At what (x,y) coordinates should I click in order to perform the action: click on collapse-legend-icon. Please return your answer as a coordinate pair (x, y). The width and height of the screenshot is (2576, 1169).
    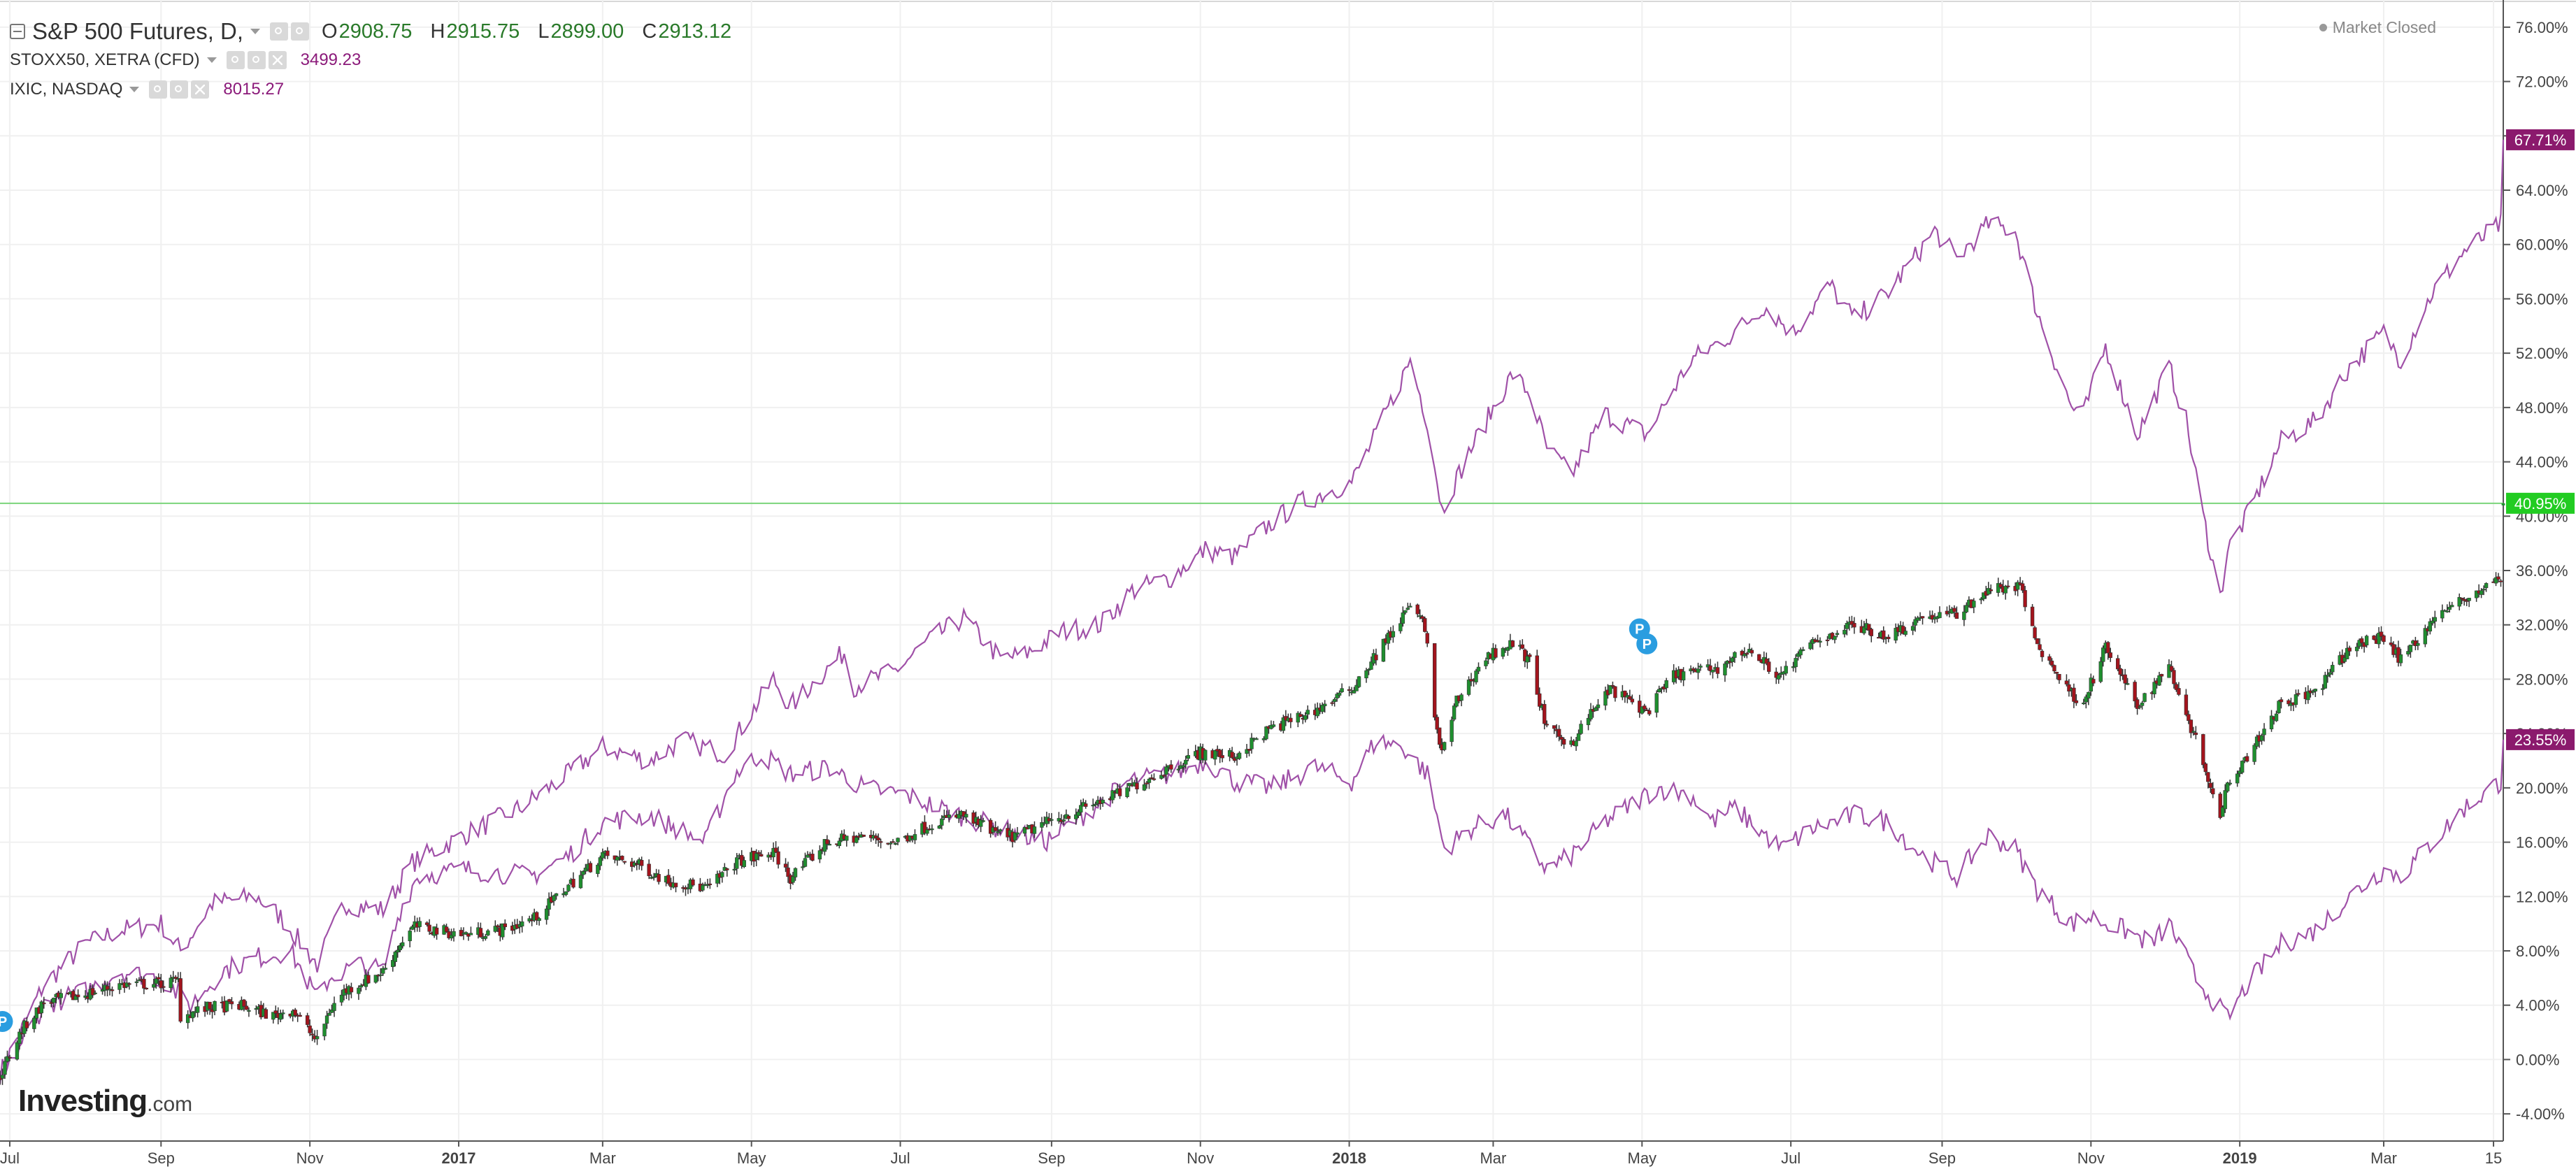
    Looking at the image, I should click on (17, 32).